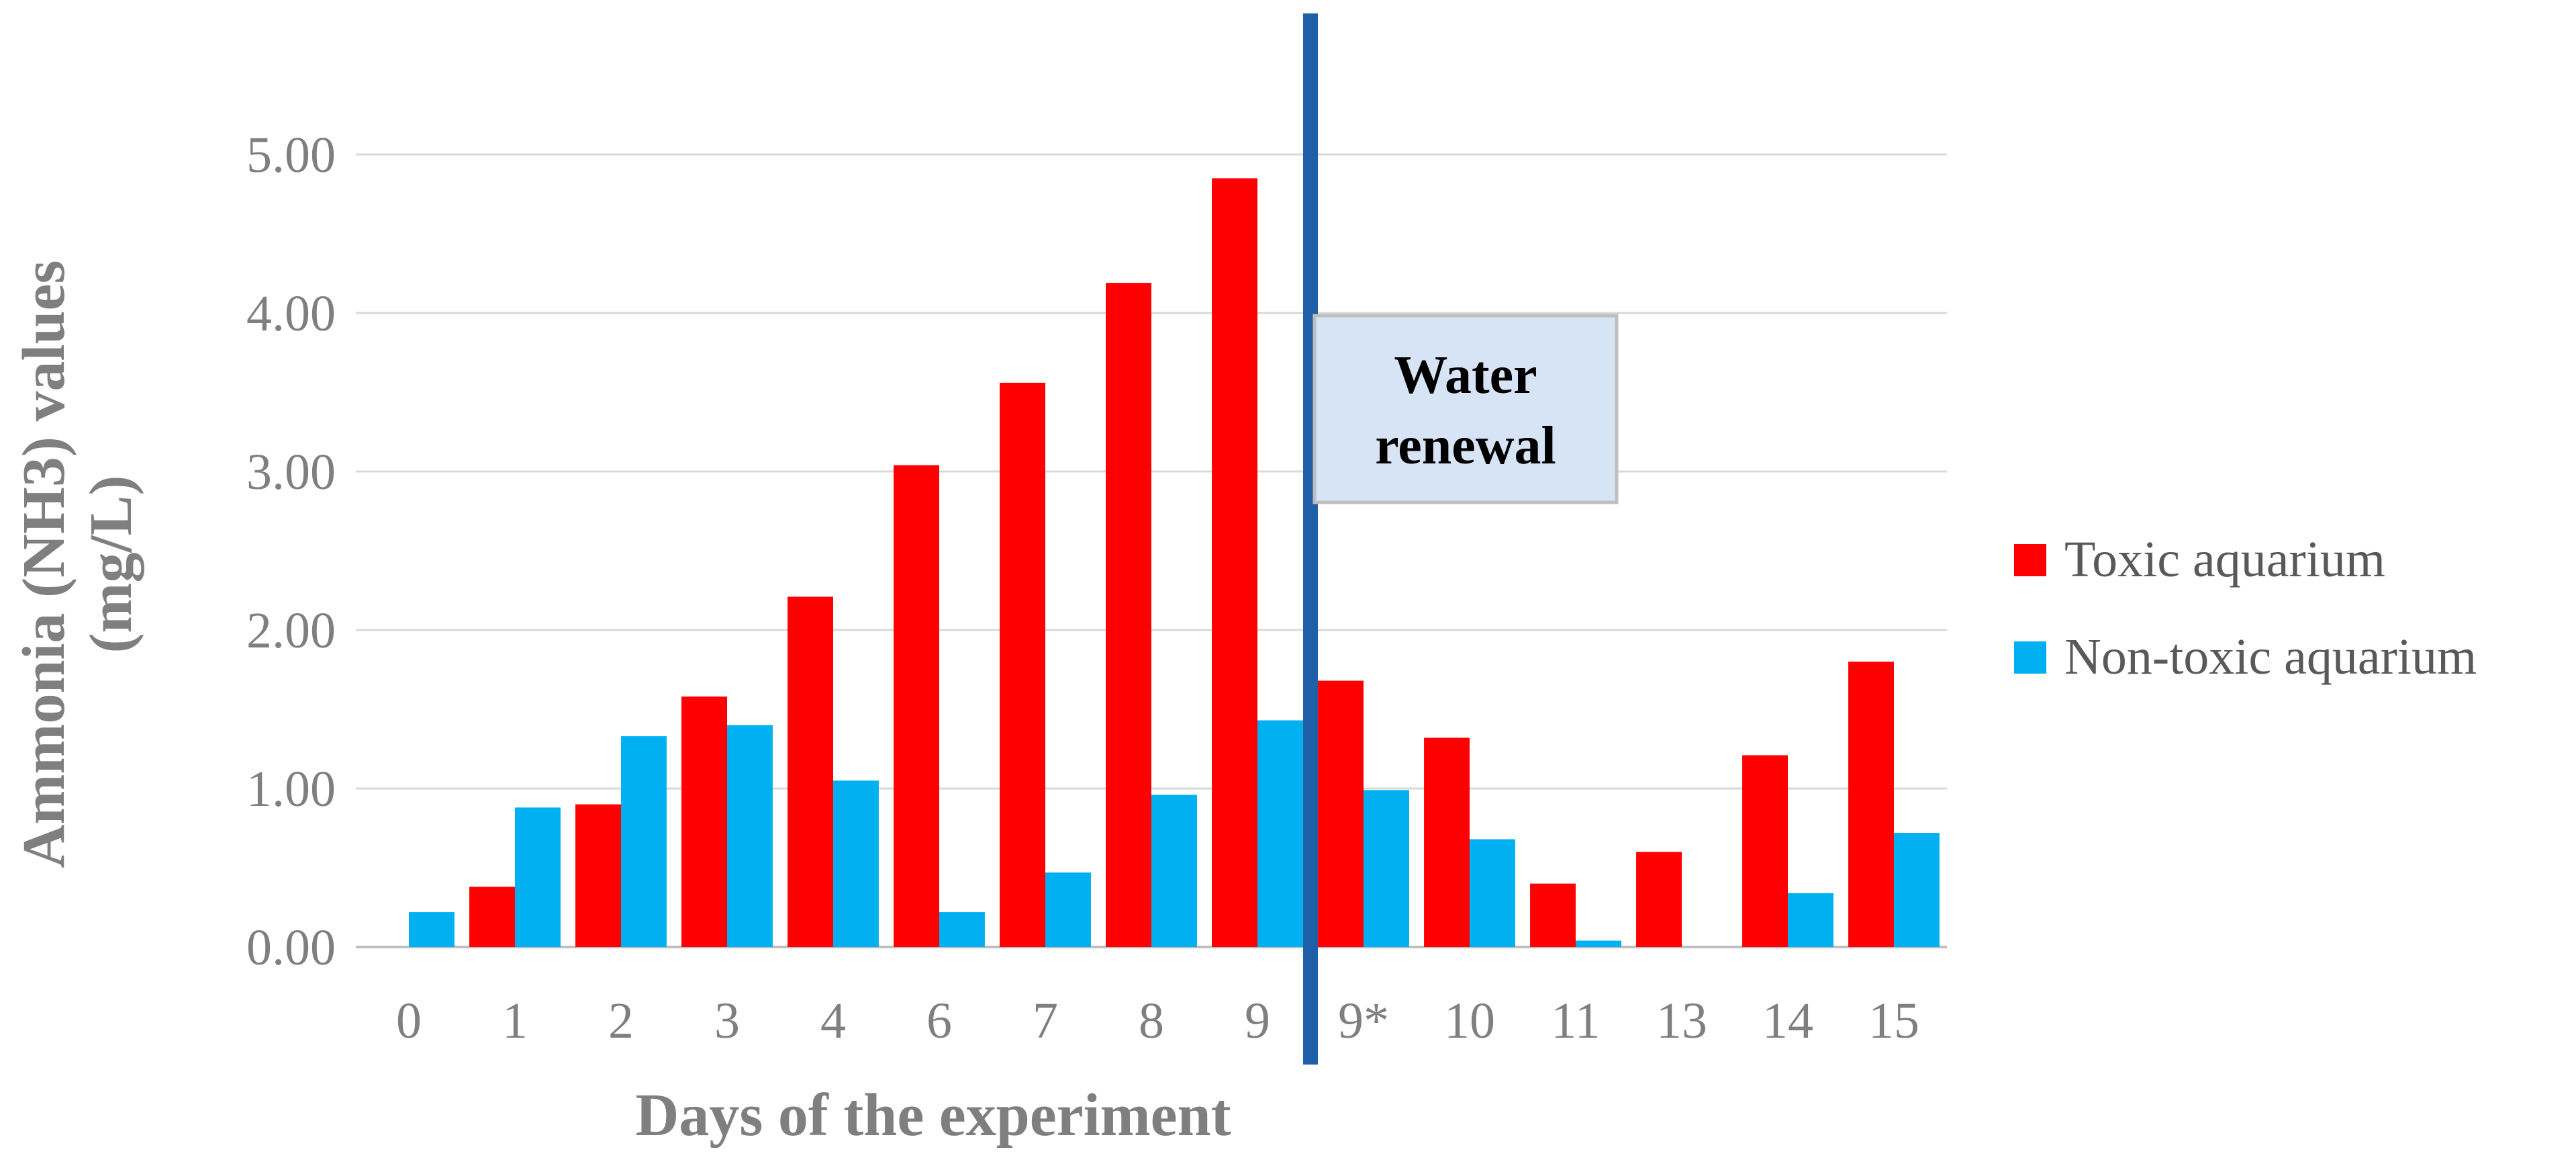  I want to click on x-tick-label: 10, so click(1469, 1021).